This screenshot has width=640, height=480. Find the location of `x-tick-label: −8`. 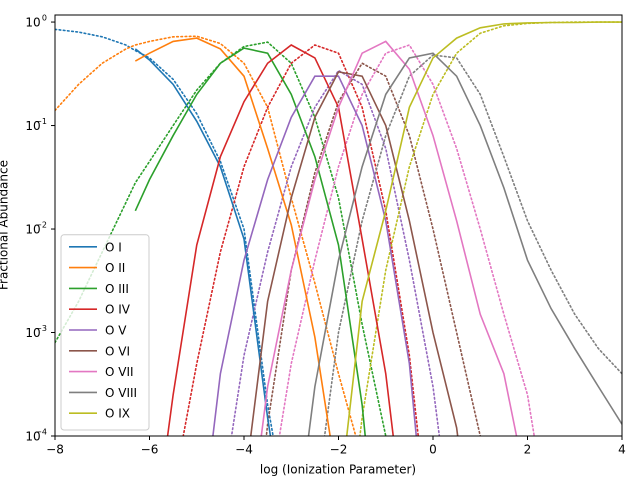

x-tick-label: −8 is located at coordinates (55, 450).